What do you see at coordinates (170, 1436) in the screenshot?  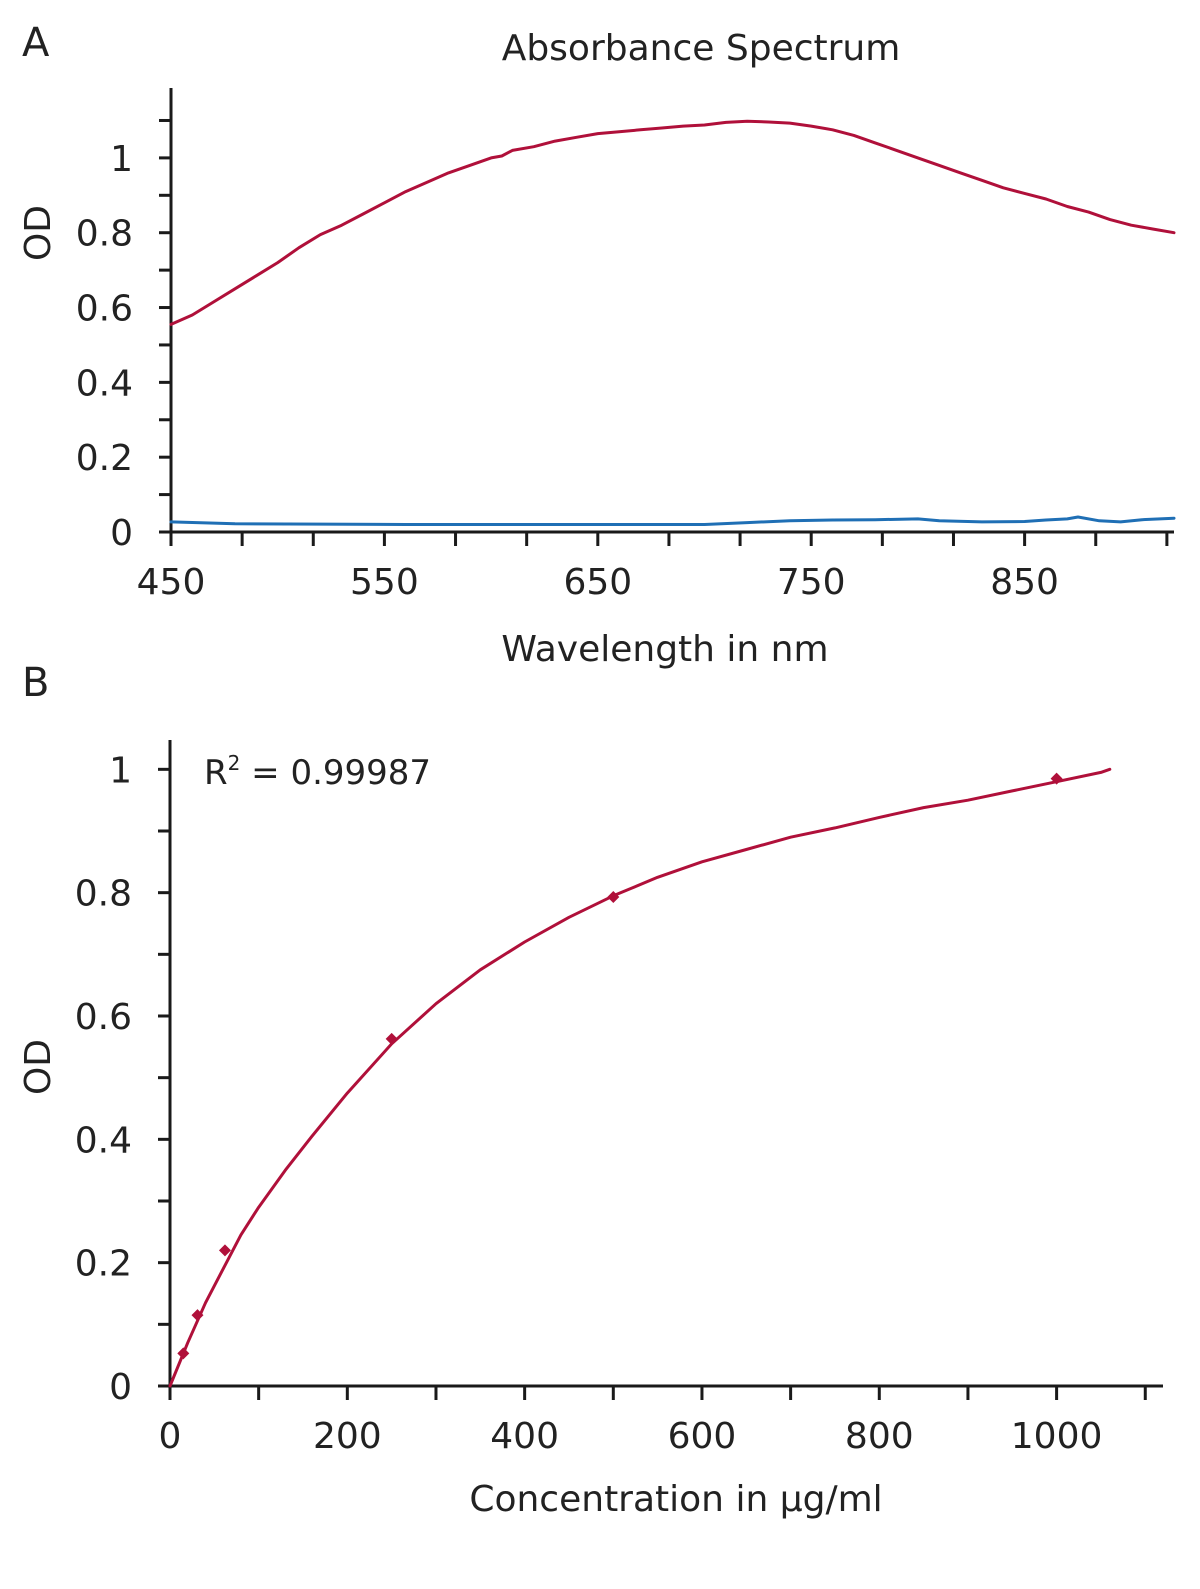 I see `panel-b-x-tick-label: 0` at bounding box center [170, 1436].